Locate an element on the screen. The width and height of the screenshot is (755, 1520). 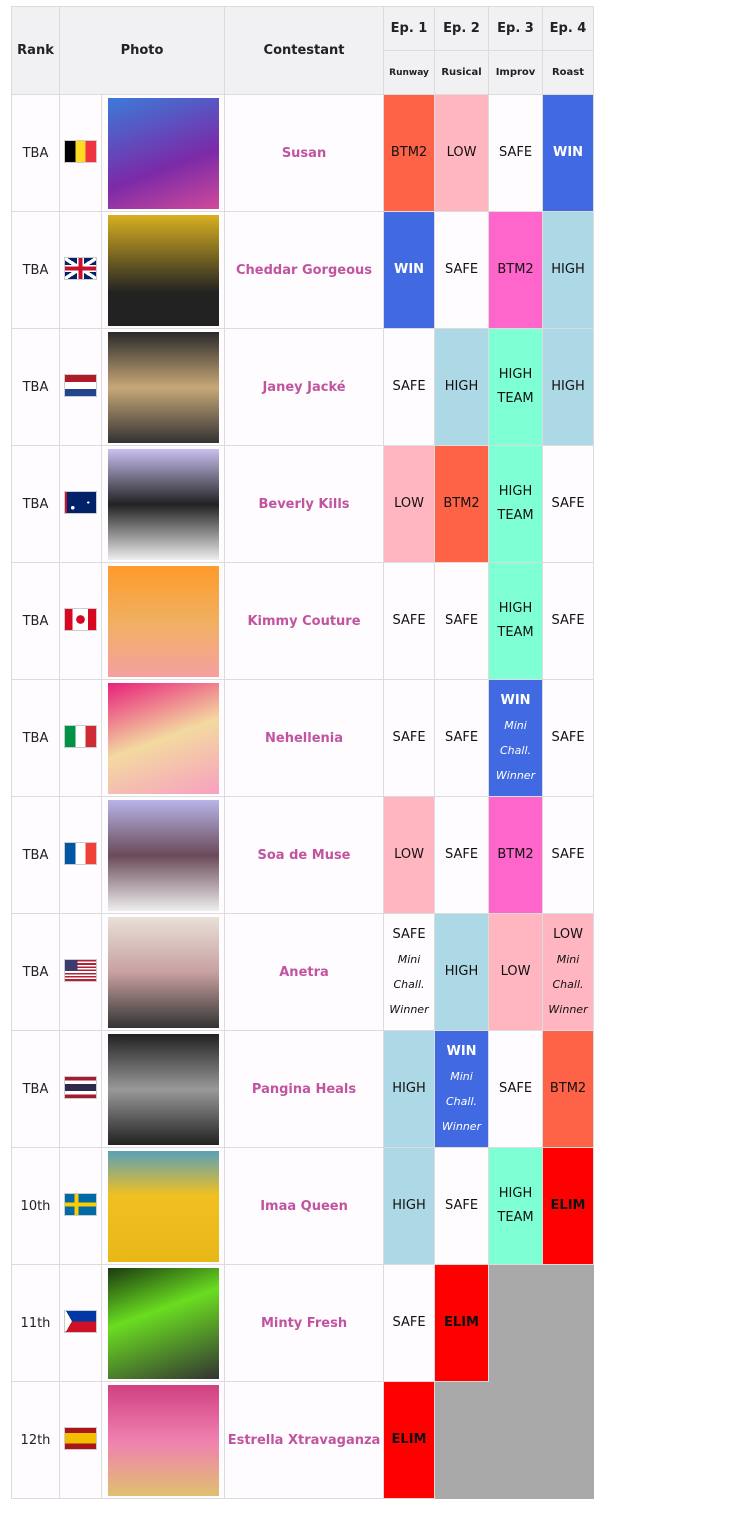
episode-4-result: BTM2 is located at coordinates (568, 1089).